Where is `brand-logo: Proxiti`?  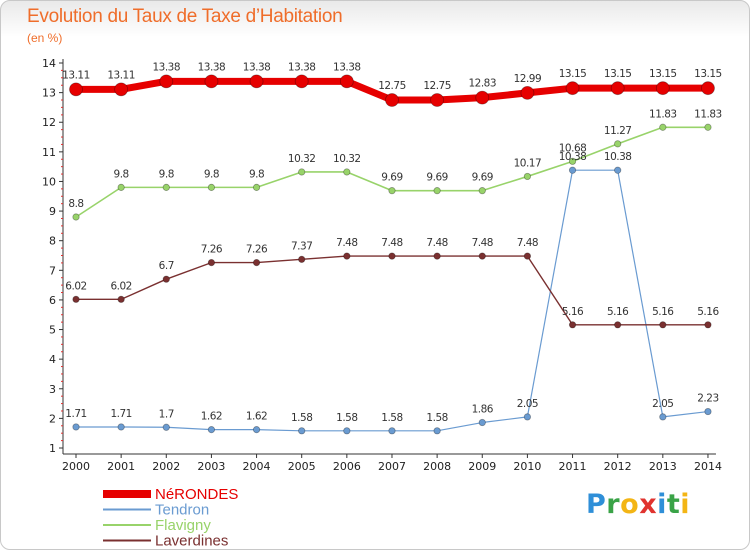
brand-logo: Proxiti is located at coordinates (638, 504).